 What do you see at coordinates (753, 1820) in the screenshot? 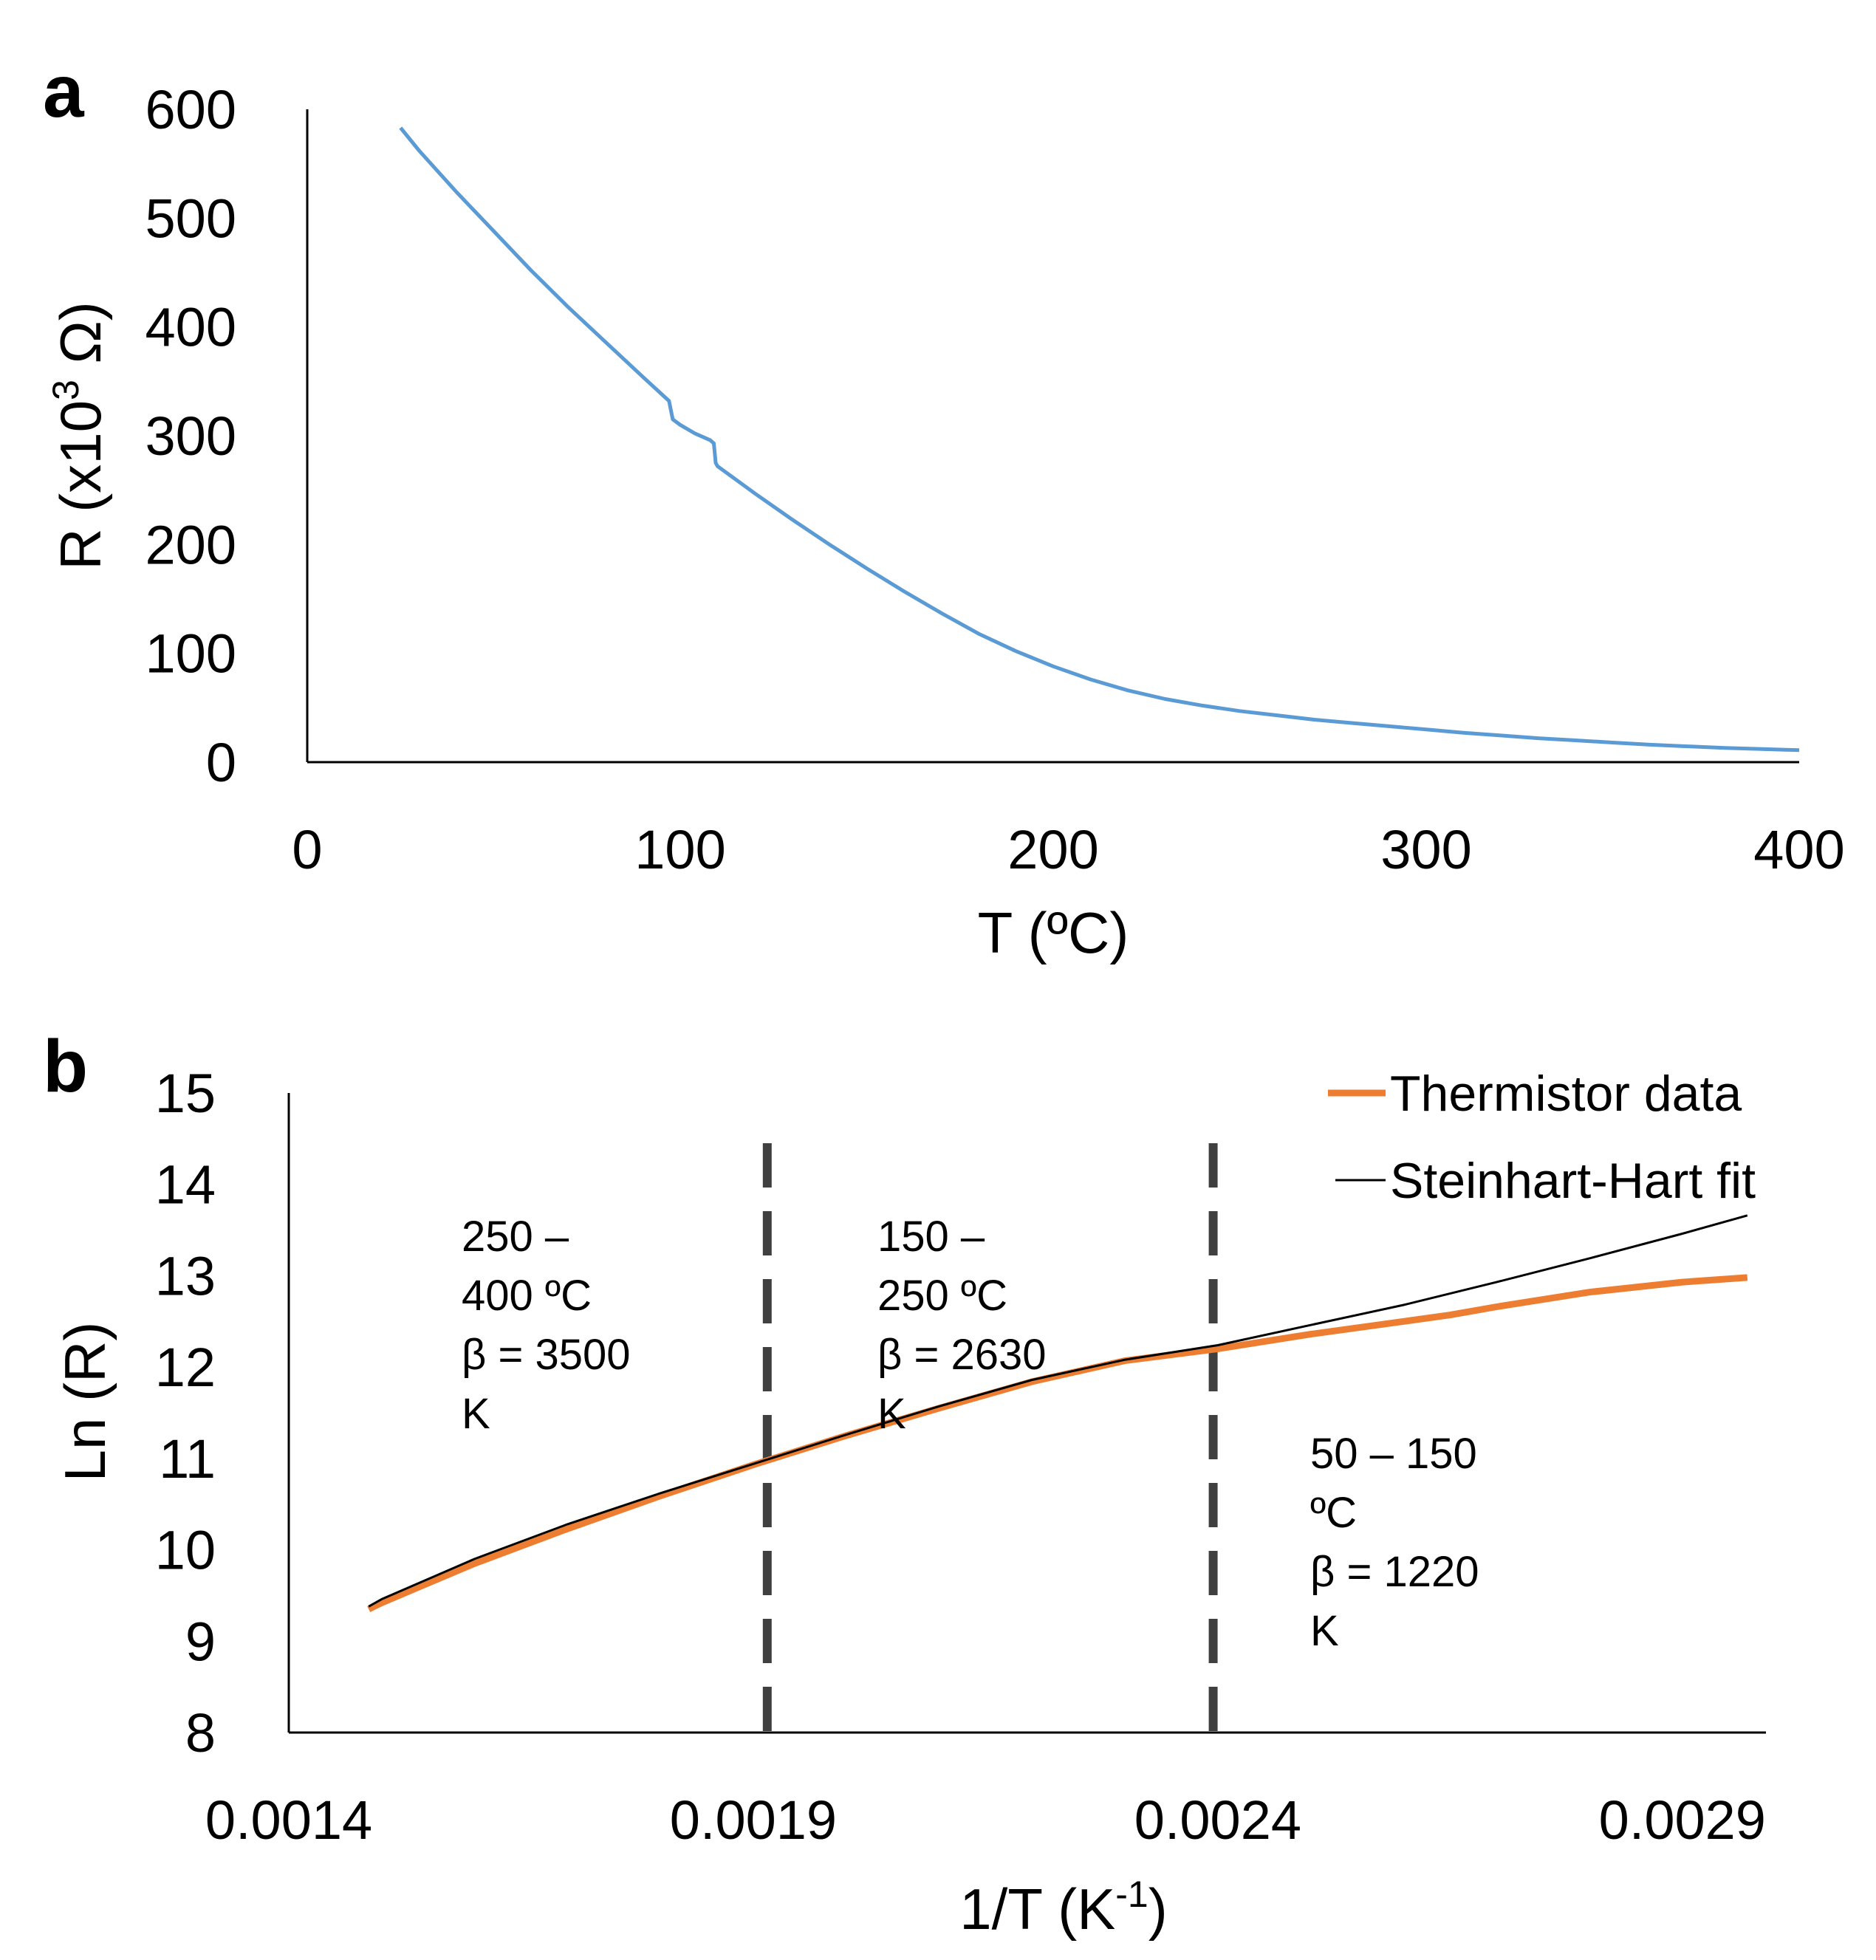
I see `x-tick-label-b: 0.0019` at bounding box center [753, 1820].